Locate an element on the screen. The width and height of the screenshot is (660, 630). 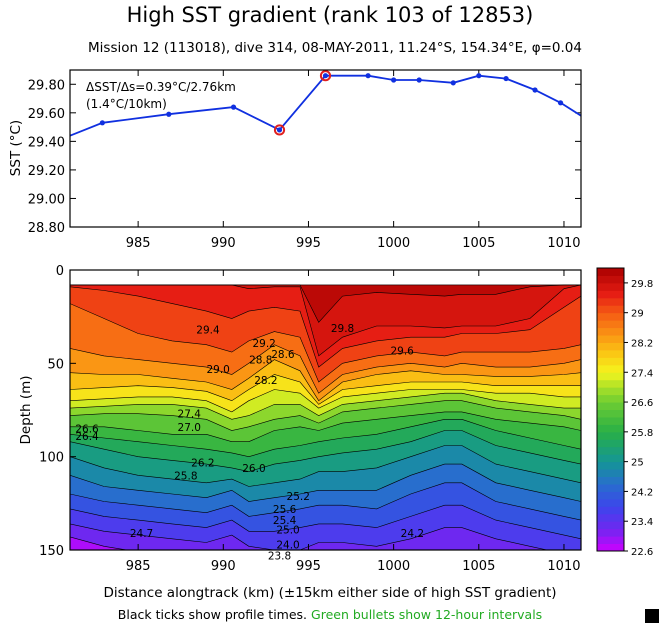
distance-tick-label: 990 is located at coordinates (223, 566).